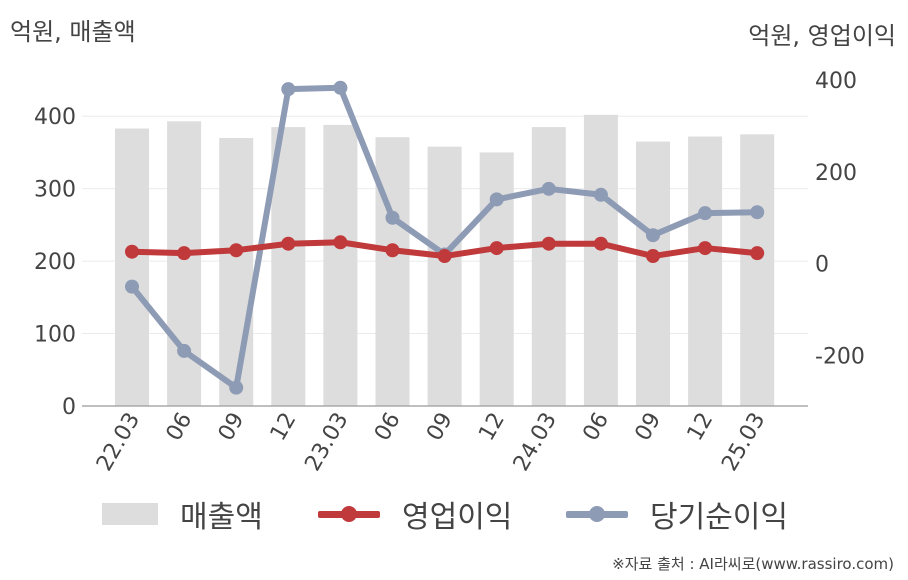  What do you see at coordinates (457, 517) in the screenshot?
I see `legend-label-operating-profit: 영업이익` at bounding box center [457, 517].